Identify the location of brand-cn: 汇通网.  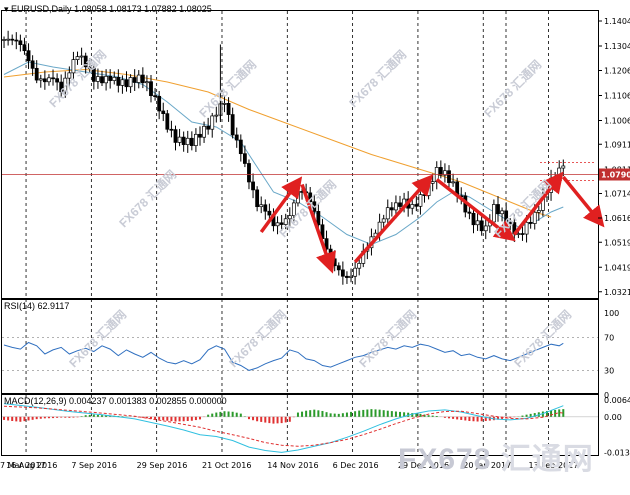
(547, 459).